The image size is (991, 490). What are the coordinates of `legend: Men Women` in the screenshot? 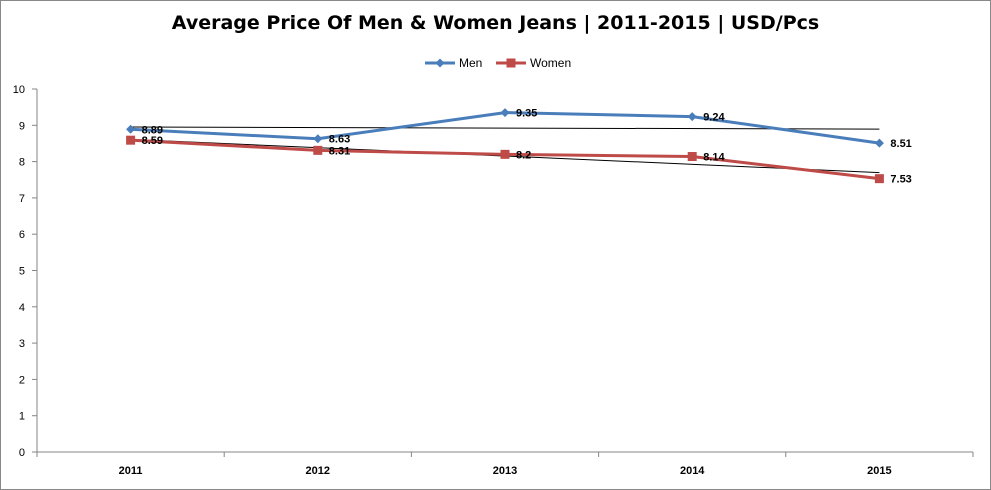 It's located at (498, 63).